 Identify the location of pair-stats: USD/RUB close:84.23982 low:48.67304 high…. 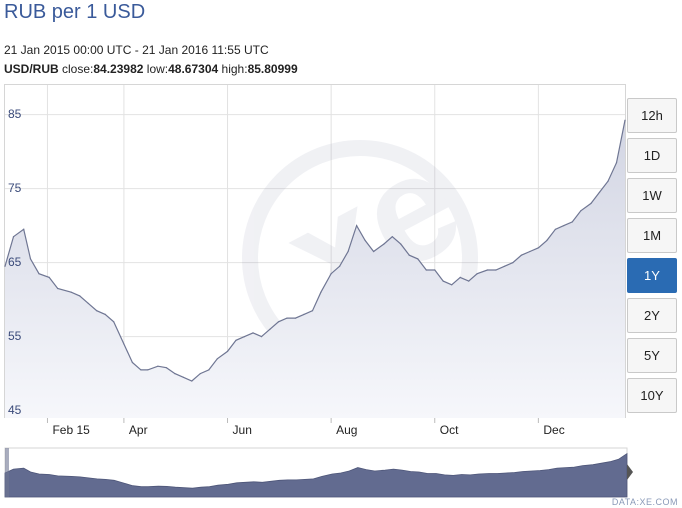
(151, 69).